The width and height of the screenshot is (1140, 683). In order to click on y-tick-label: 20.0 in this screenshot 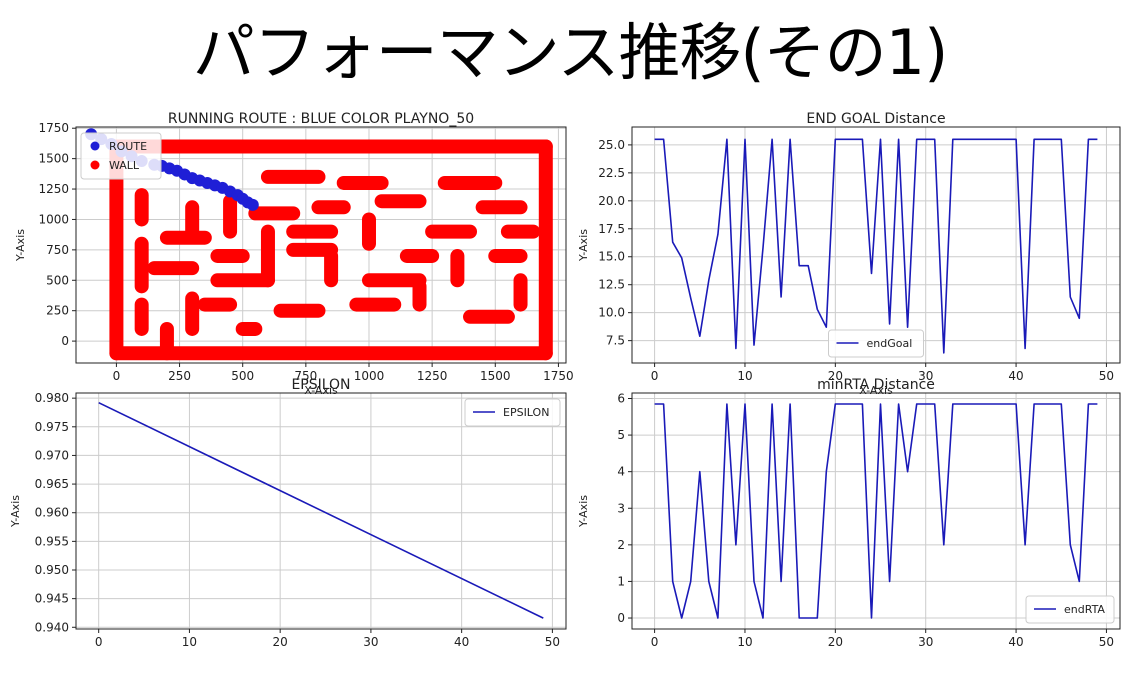, I will do `click(611, 201)`.